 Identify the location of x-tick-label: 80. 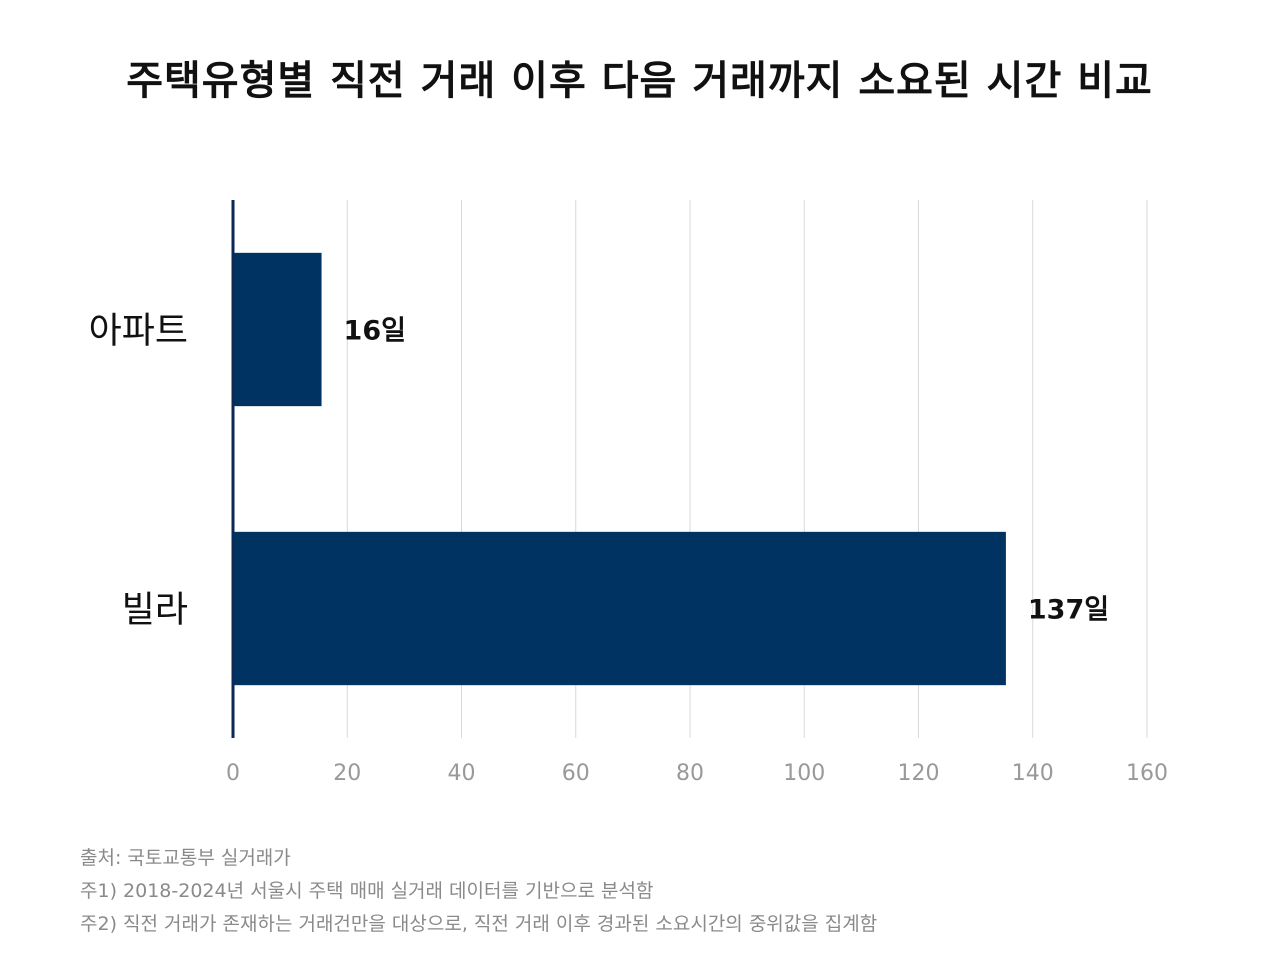
(690, 773).